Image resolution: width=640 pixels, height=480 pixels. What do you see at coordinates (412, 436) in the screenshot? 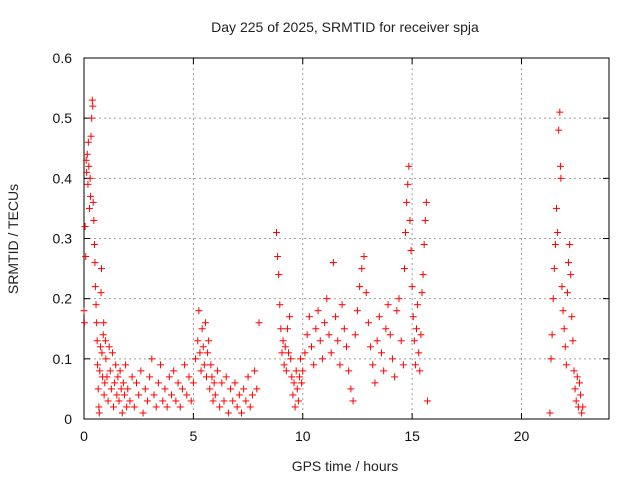
I see `x-tick-label: 15` at bounding box center [412, 436].